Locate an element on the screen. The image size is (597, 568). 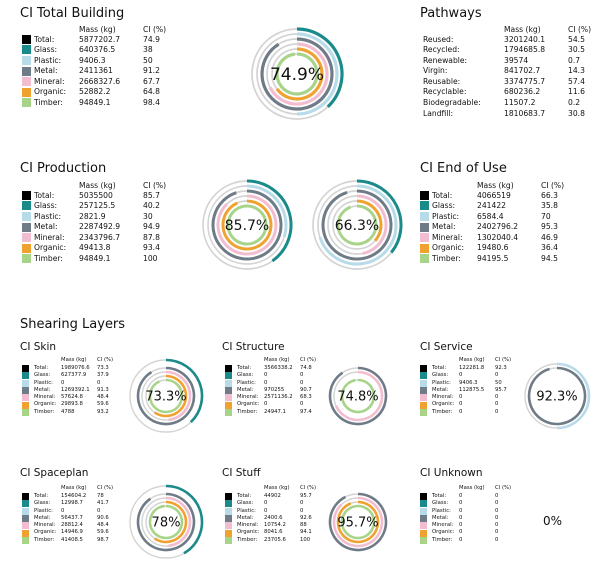
table-row: Organic: 14946.9 59.6 is located at coordinates (67, 533).